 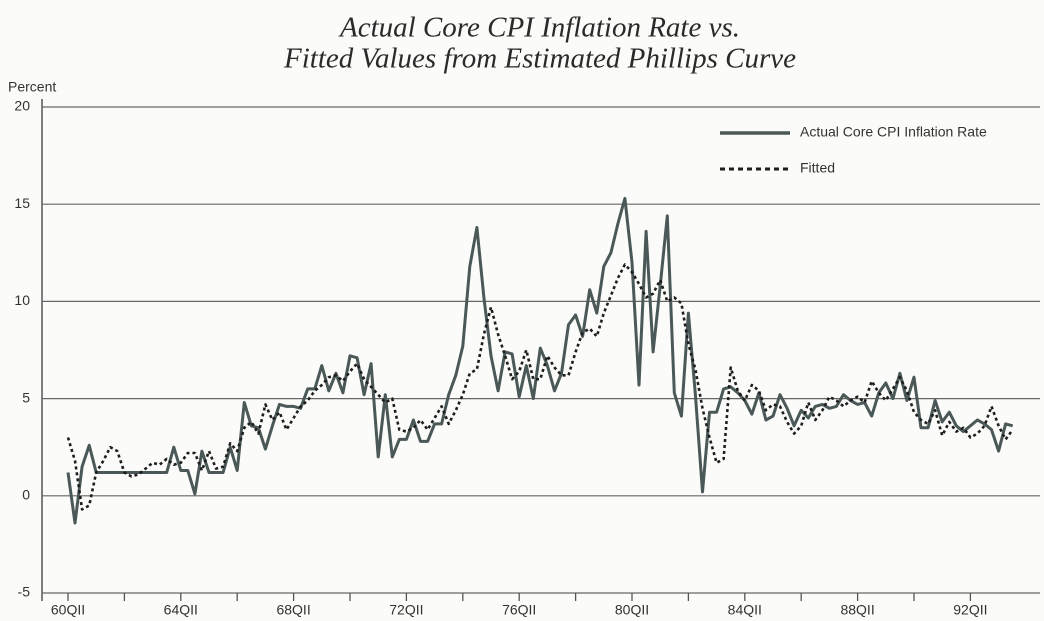 I want to click on x-tick-label: 72QII, so click(x=406, y=610).